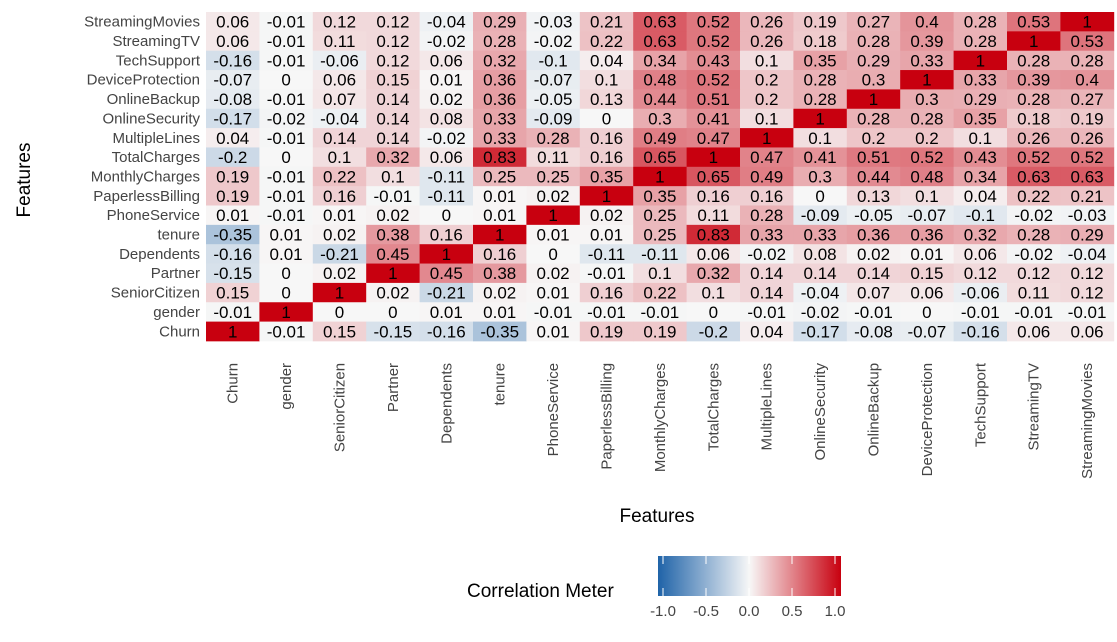 This screenshot has width=1117, height=642. I want to click on heatmap-cell-value: 0.18, so click(1033, 118).